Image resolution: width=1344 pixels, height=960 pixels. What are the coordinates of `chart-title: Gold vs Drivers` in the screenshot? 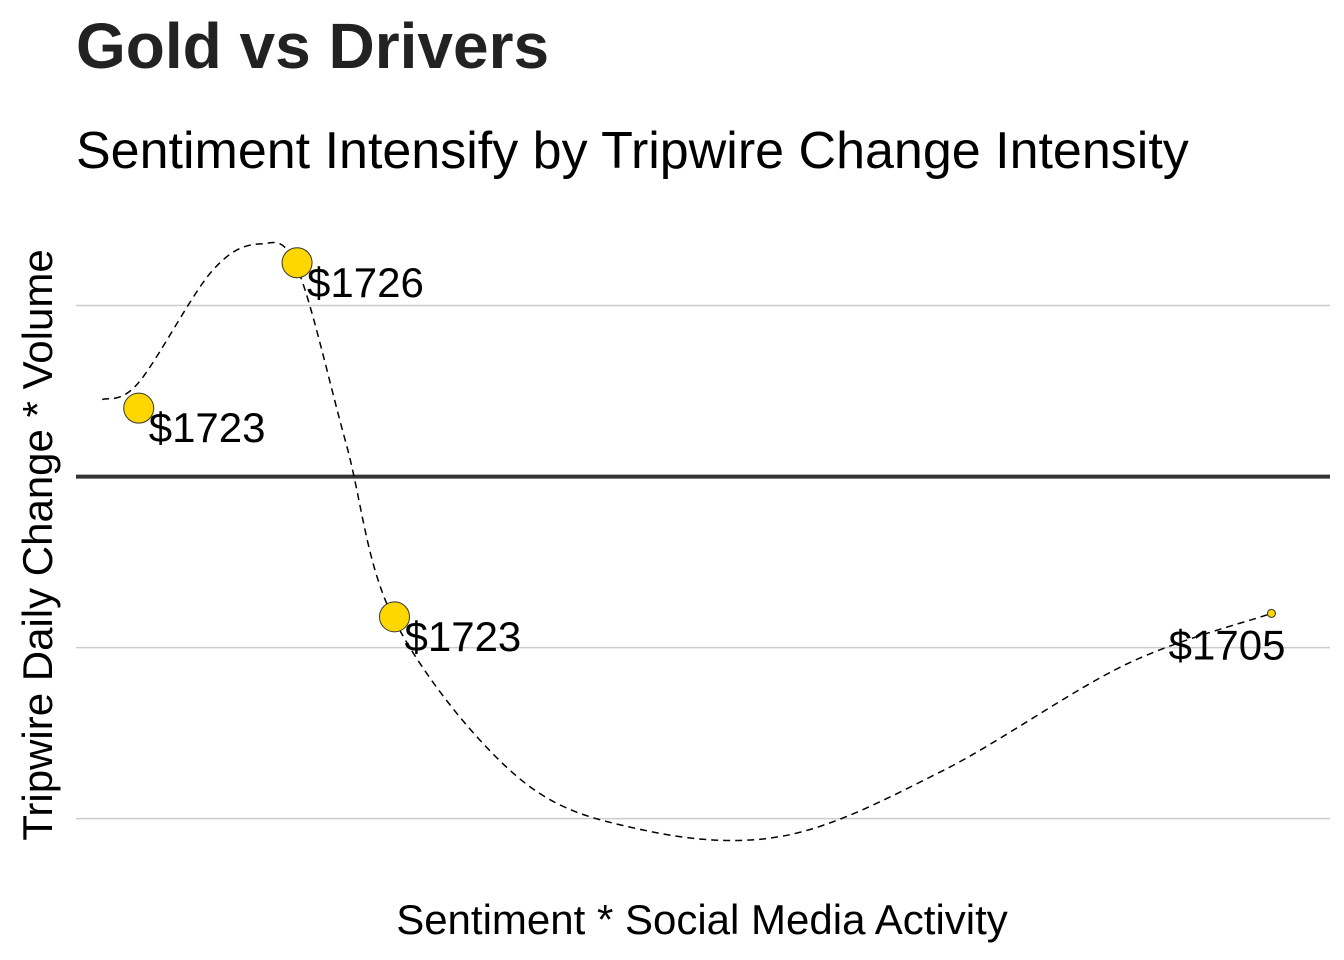 It's located at (312, 46).